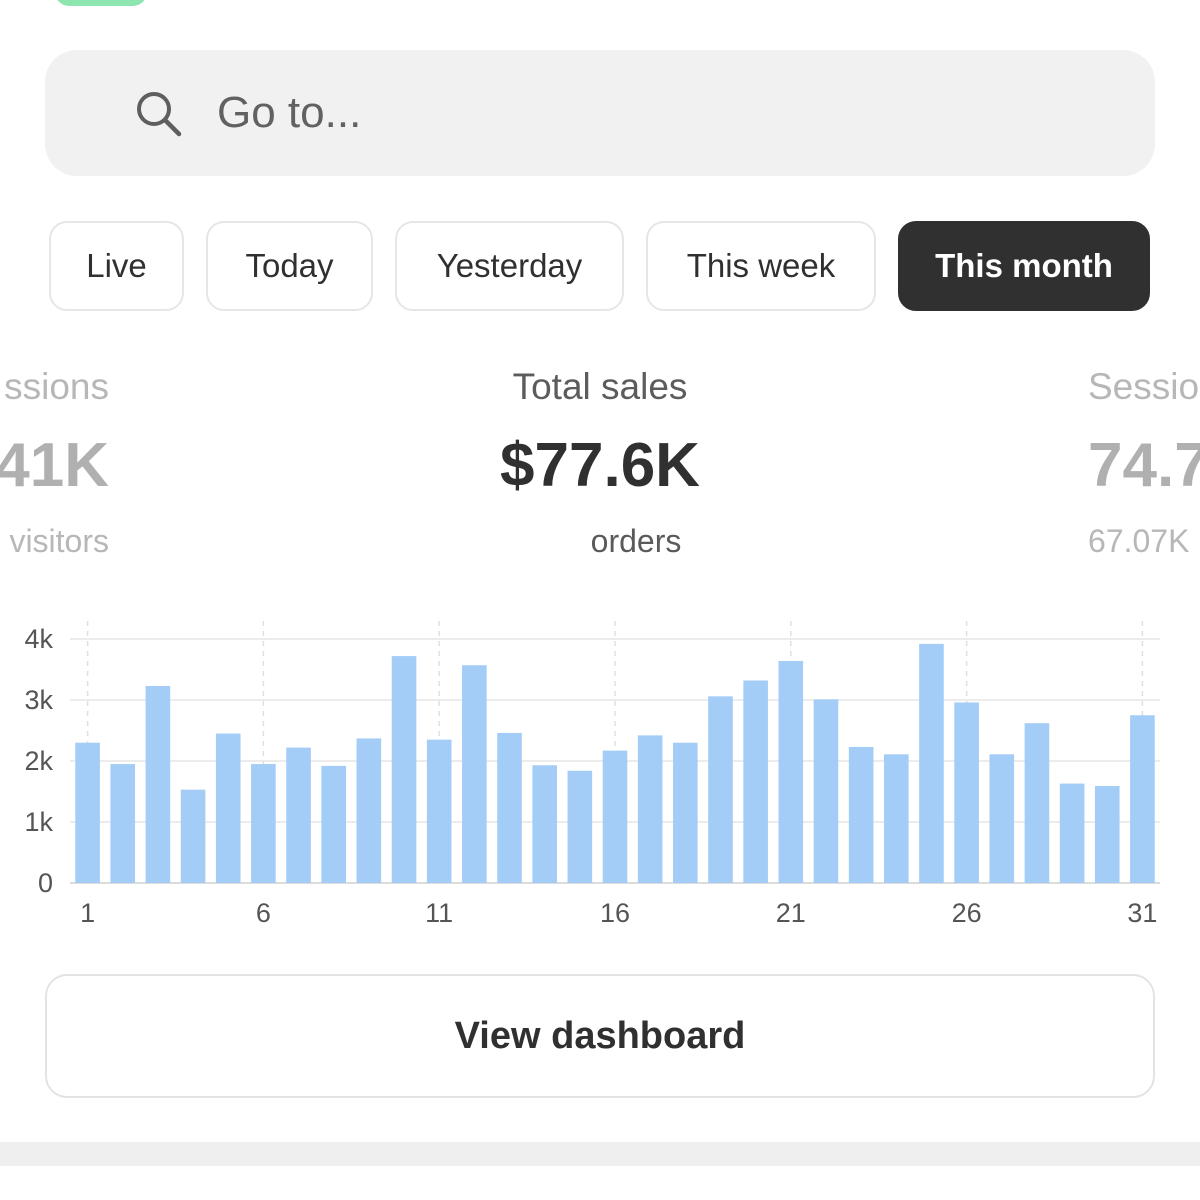 This screenshot has width=1200, height=1200. Describe the element at coordinates (761, 266) in the screenshot. I see `tab-this-week: This week` at that location.